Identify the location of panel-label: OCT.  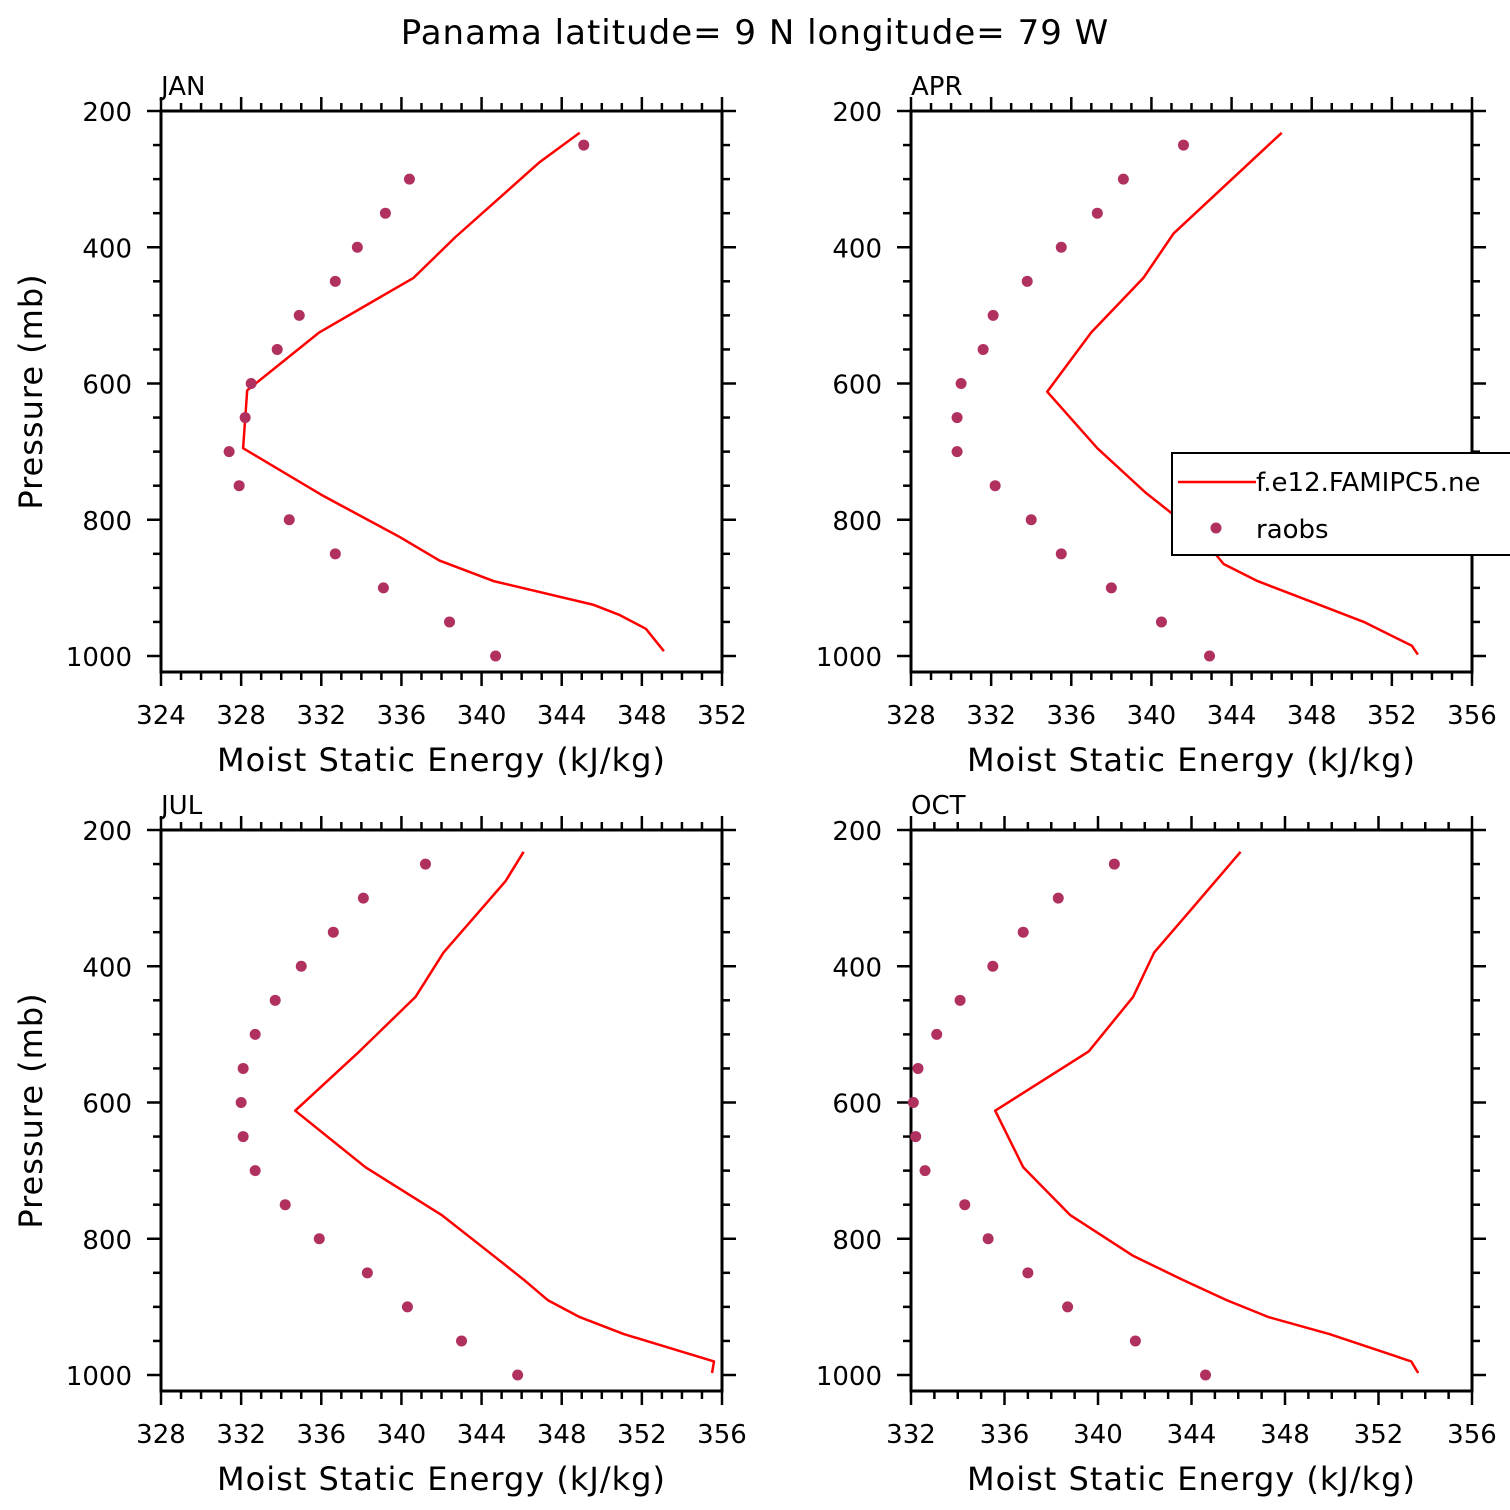
(938, 806).